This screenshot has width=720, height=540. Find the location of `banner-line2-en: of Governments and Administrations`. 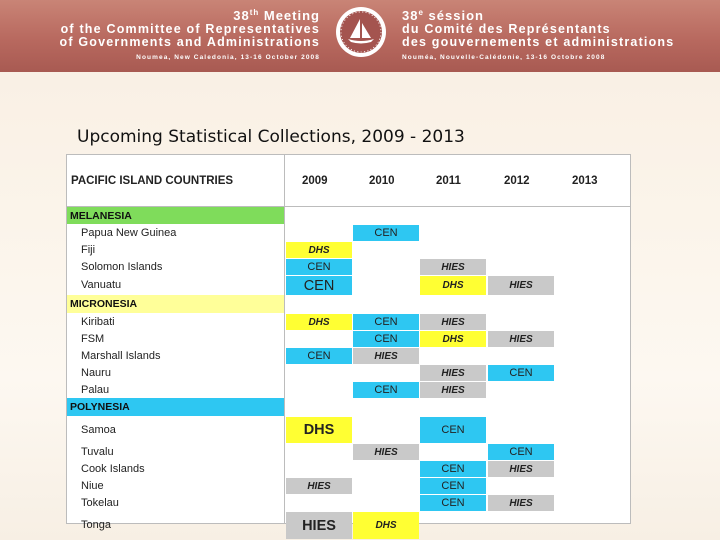

banner-line2-en: of Governments and Administrations is located at coordinates (189, 42).